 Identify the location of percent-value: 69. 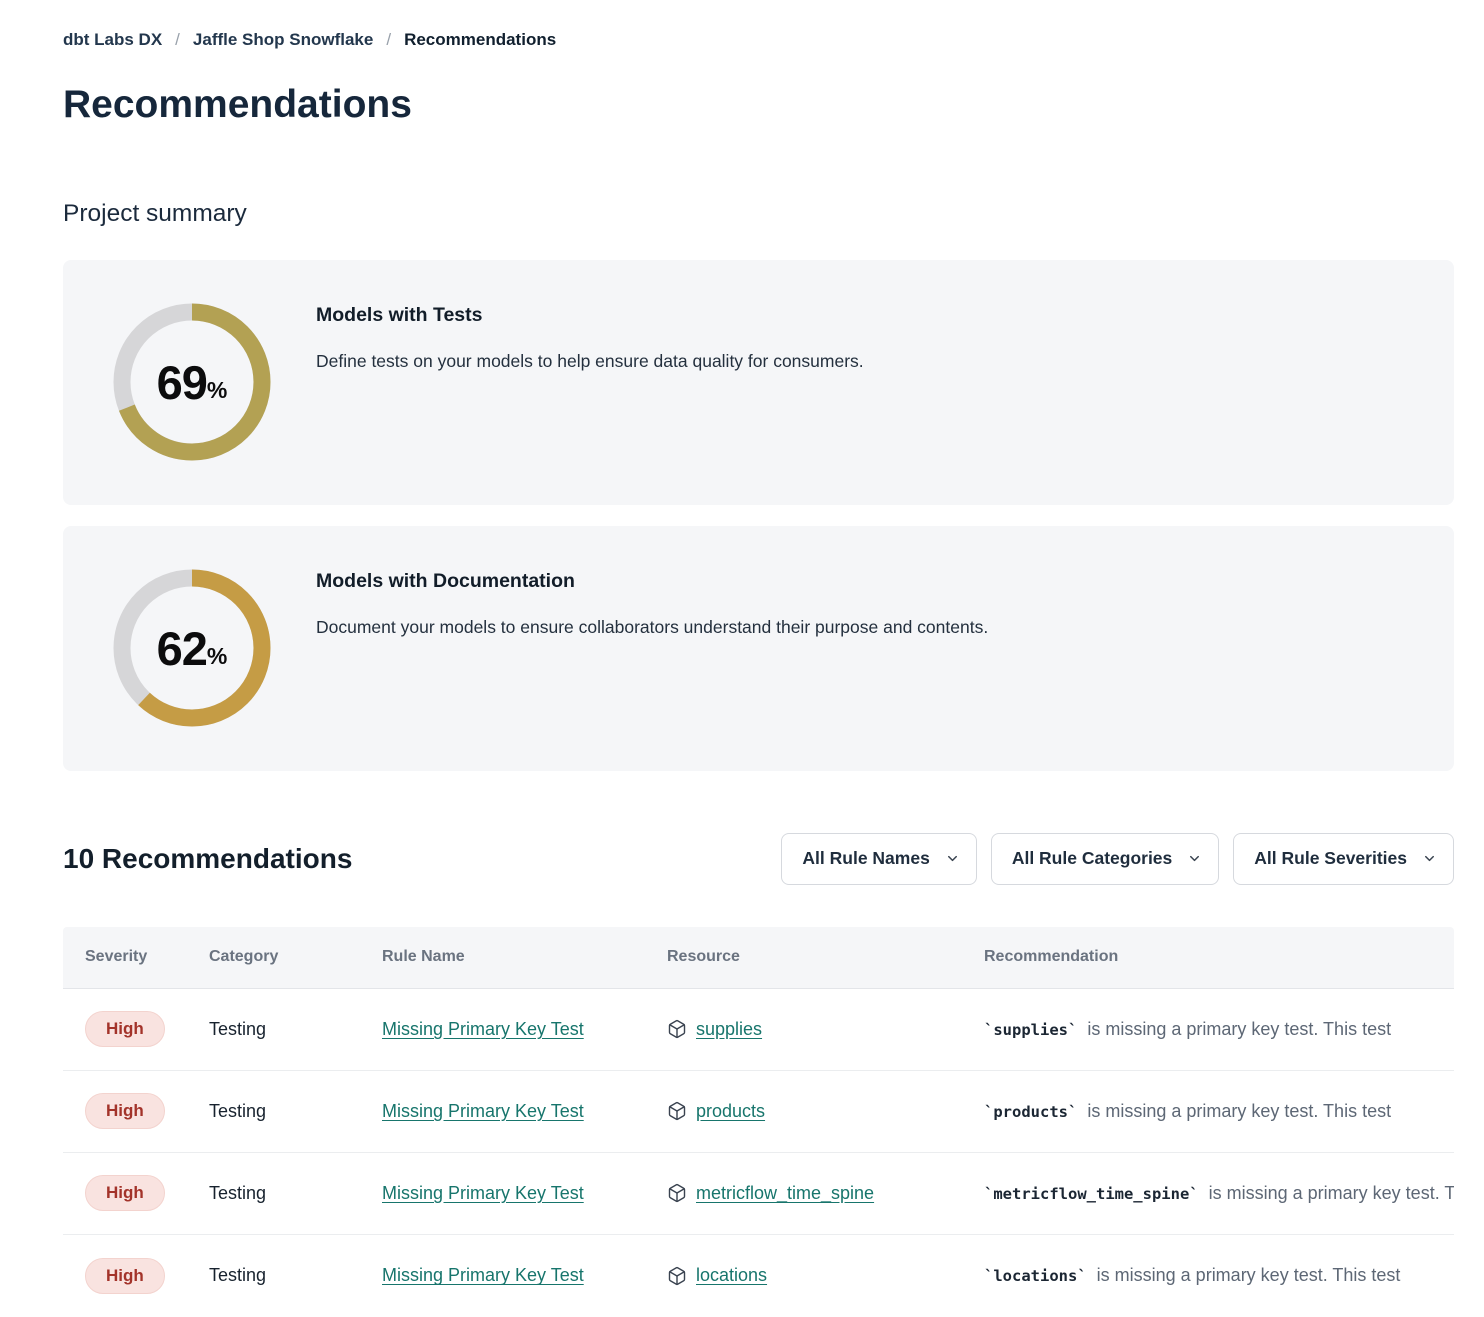
(182, 382).